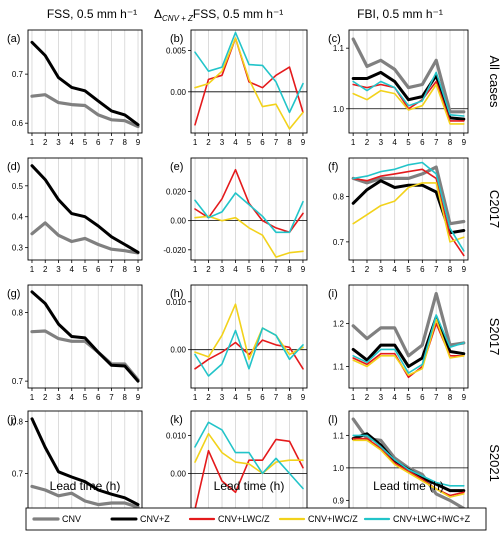 The height and width of the screenshot is (542, 500). What do you see at coordinates (155, 519) in the screenshot?
I see `legend-label-cnv-z: CNV+Z` at bounding box center [155, 519].